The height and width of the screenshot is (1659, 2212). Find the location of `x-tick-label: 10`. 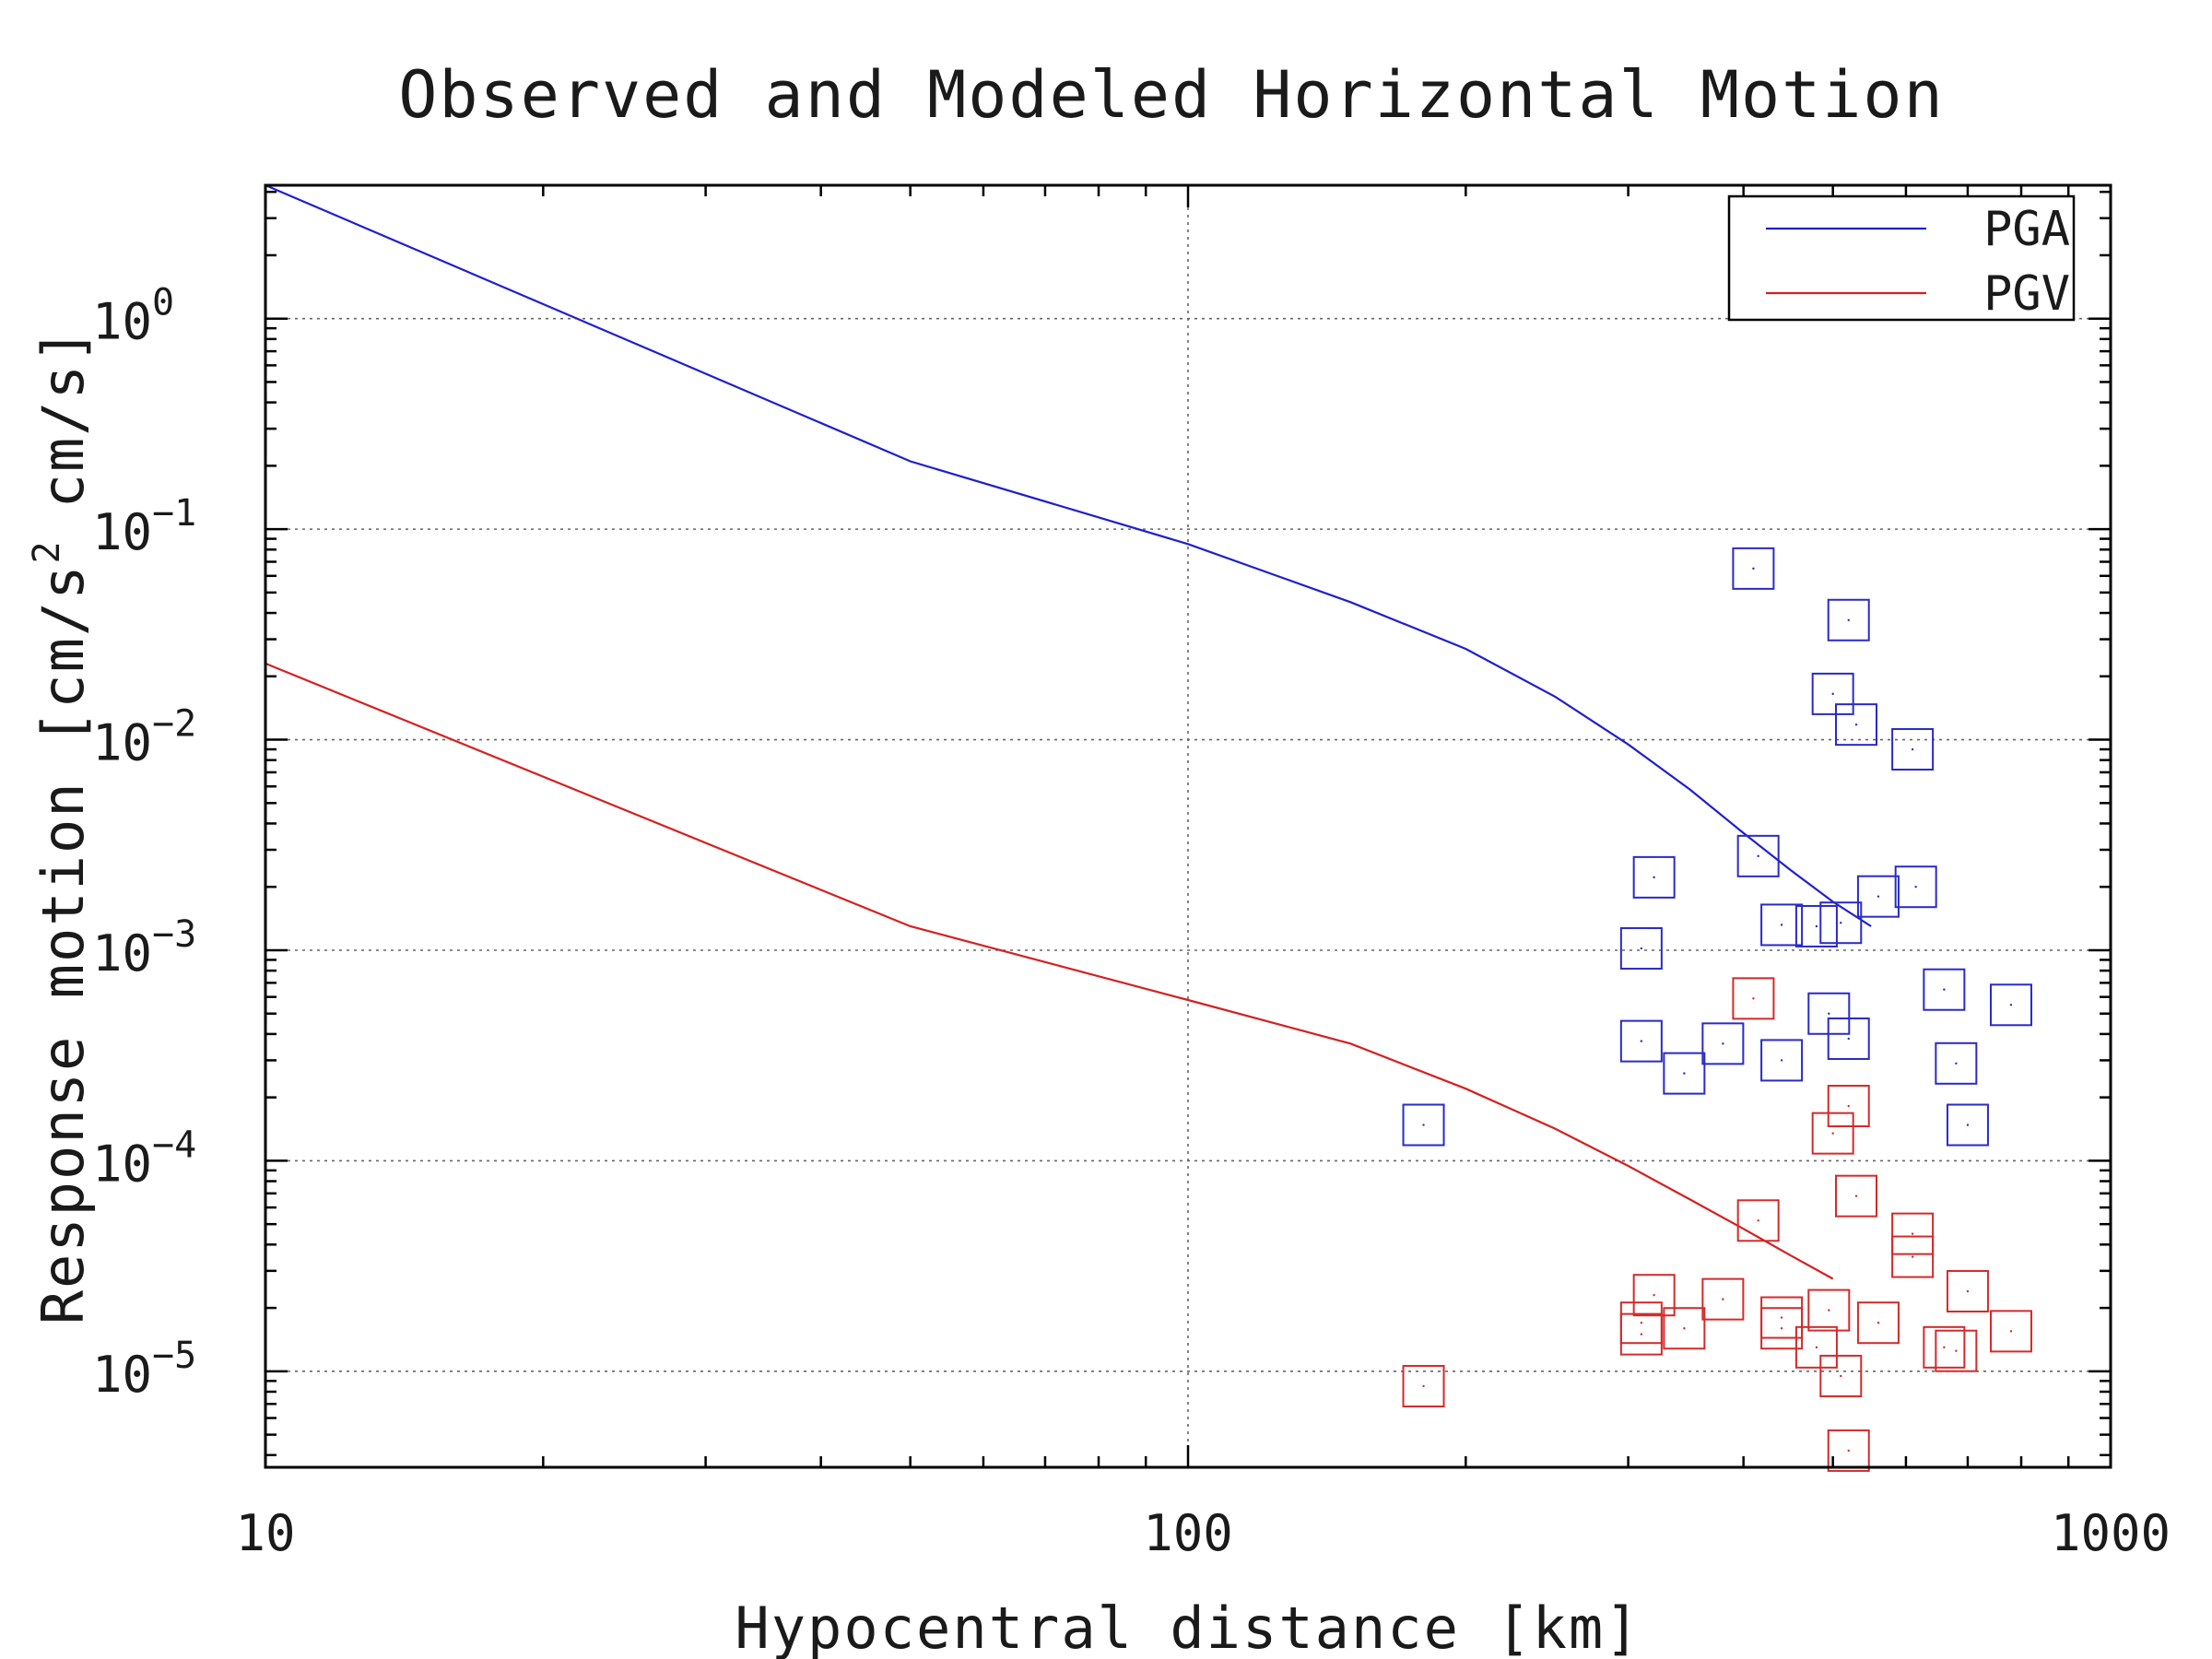

x-tick-label: 10 is located at coordinates (265, 1533).